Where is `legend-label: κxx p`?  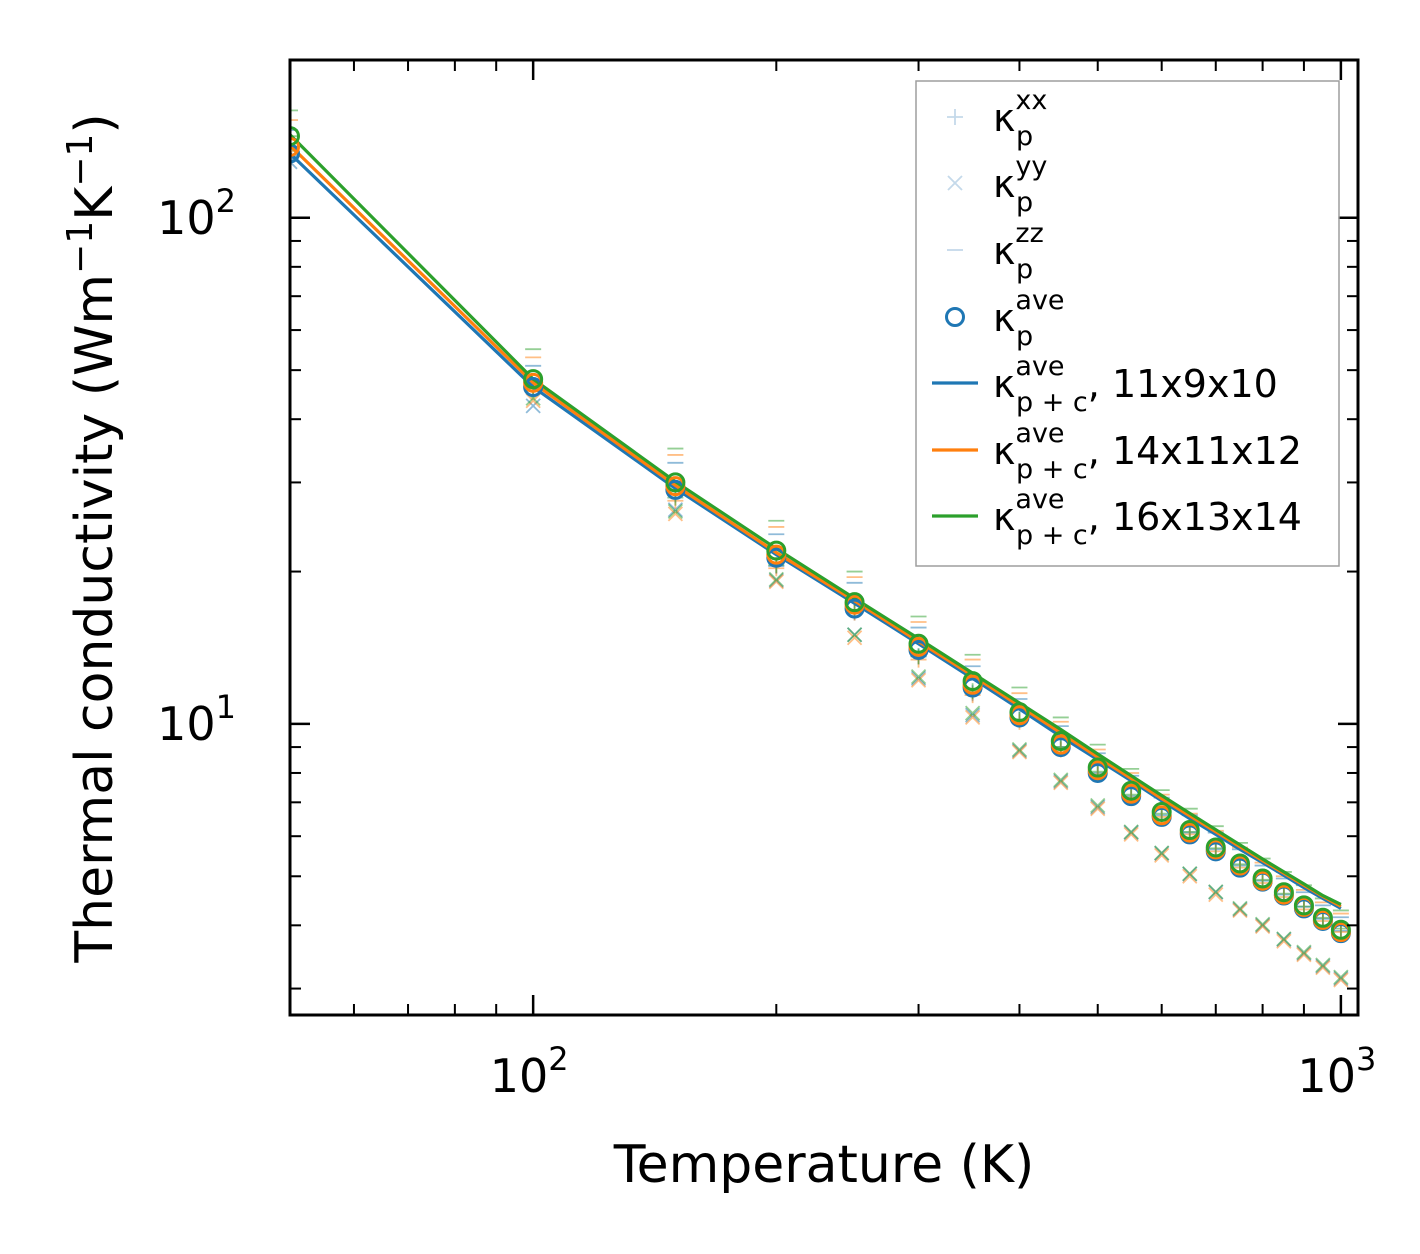 legend-label: κxx p is located at coordinates (1020, 118).